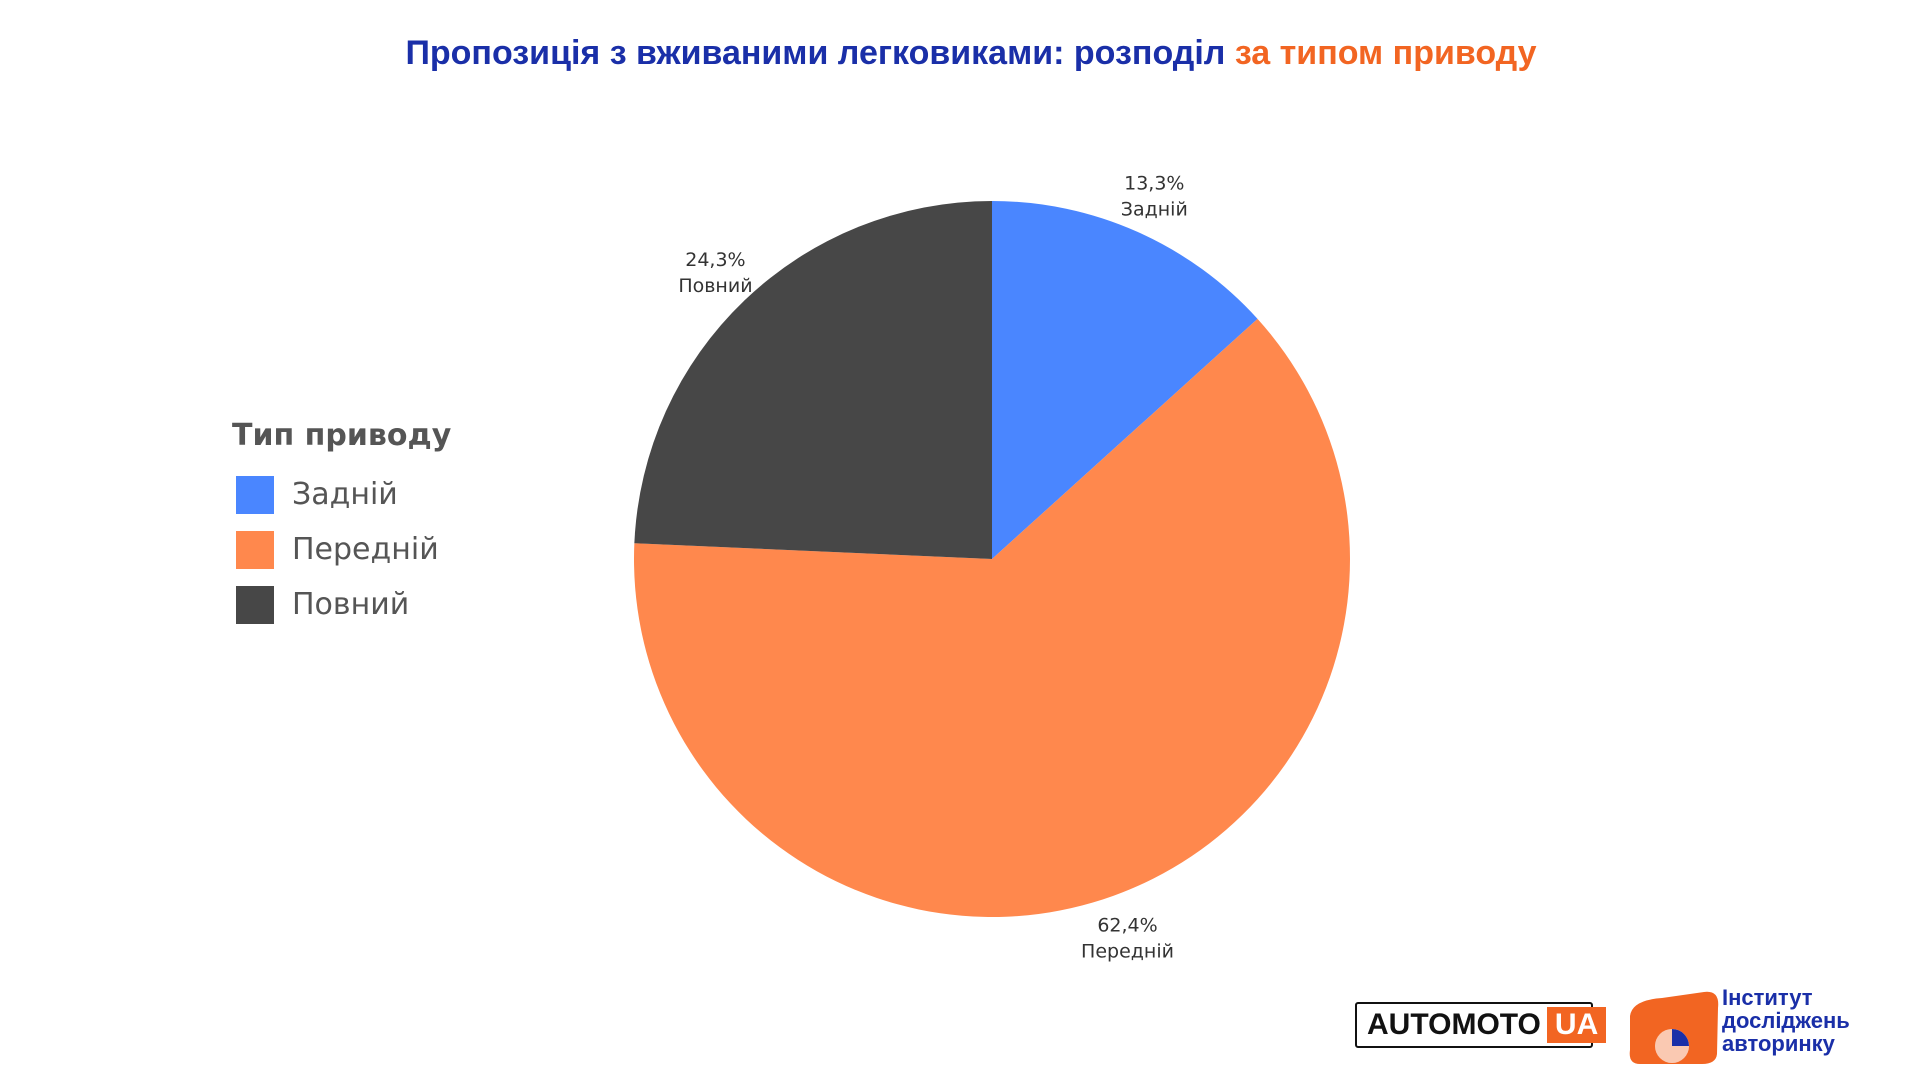 The height and width of the screenshot is (1080, 1920). What do you see at coordinates (813, 380) in the screenshot?
I see `pie-slice-full` at bounding box center [813, 380].